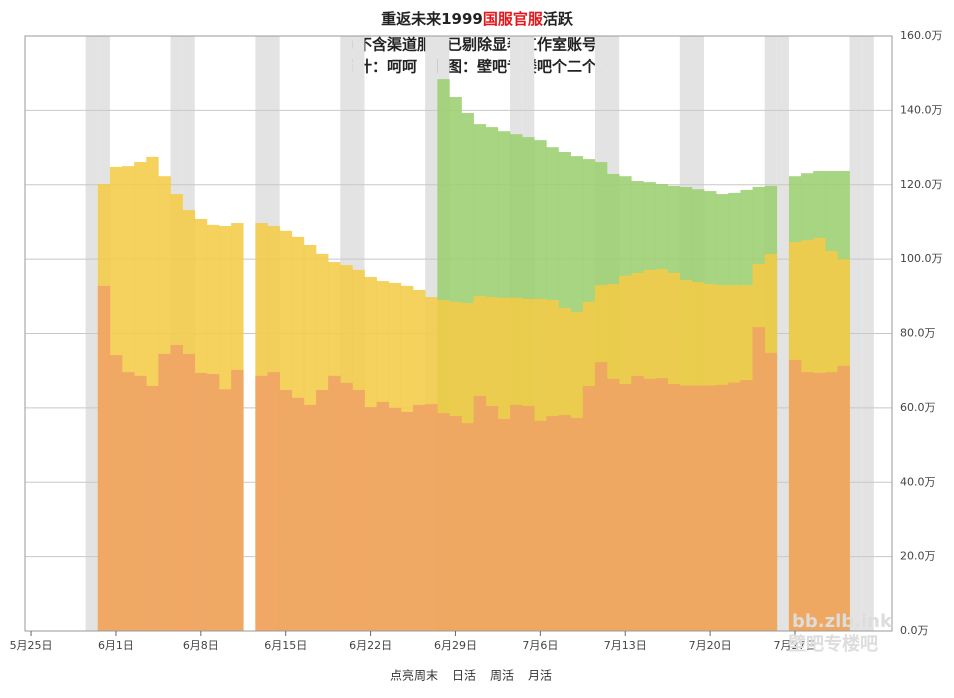  What do you see at coordinates (918, 481) in the screenshot?
I see `y-tick-label: 40.0万` at bounding box center [918, 481].